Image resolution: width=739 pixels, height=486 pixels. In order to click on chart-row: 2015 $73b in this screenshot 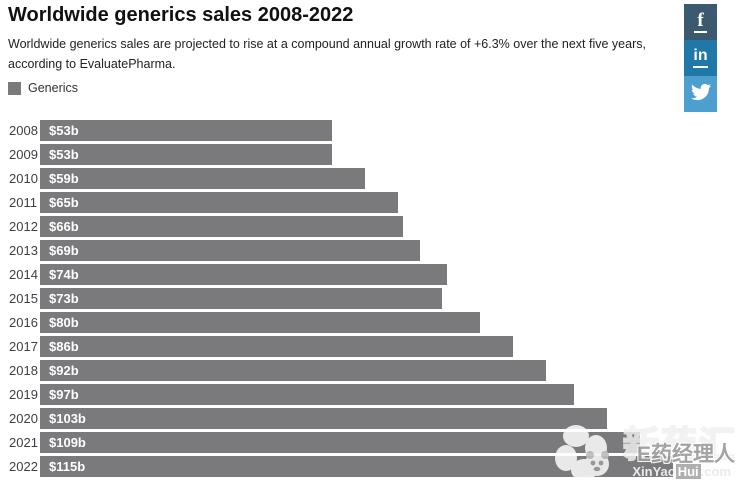, I will do `click(369, 298)`.